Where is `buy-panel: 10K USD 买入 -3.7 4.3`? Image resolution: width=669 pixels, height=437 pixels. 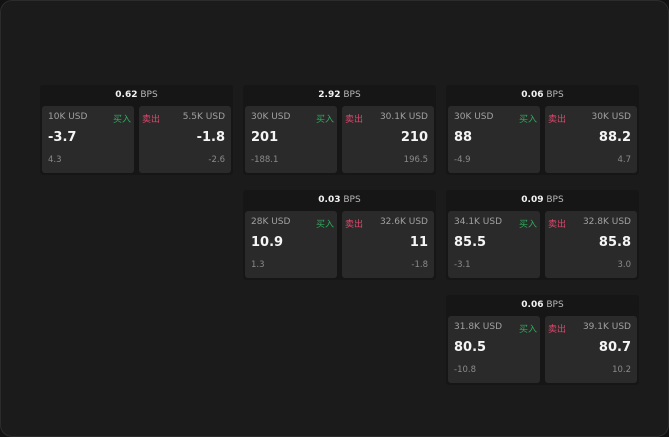 buy-panel: 10K USD 买入 -3.7 4.3 is located at coordinates (88, 139).